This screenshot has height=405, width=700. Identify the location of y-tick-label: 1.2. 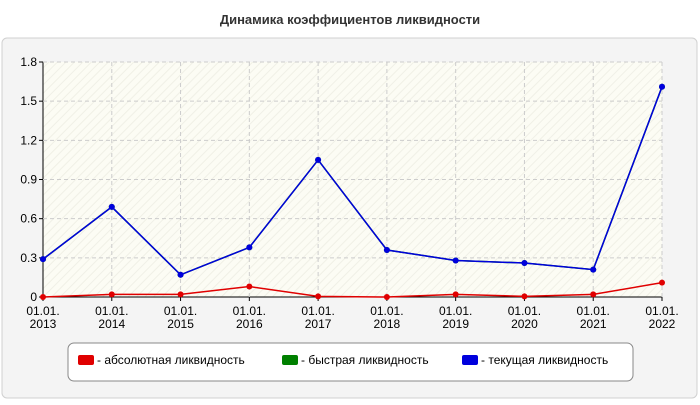
(28, 140).